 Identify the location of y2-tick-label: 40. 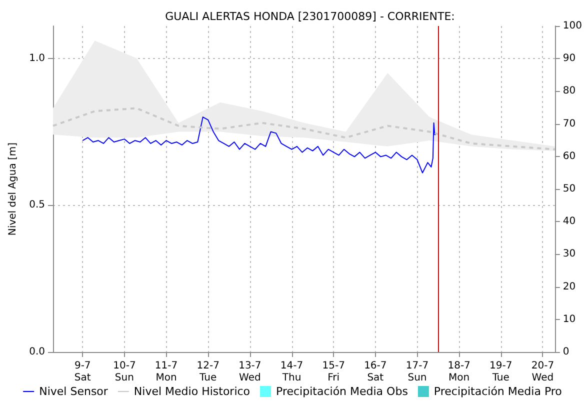
(569, 222).